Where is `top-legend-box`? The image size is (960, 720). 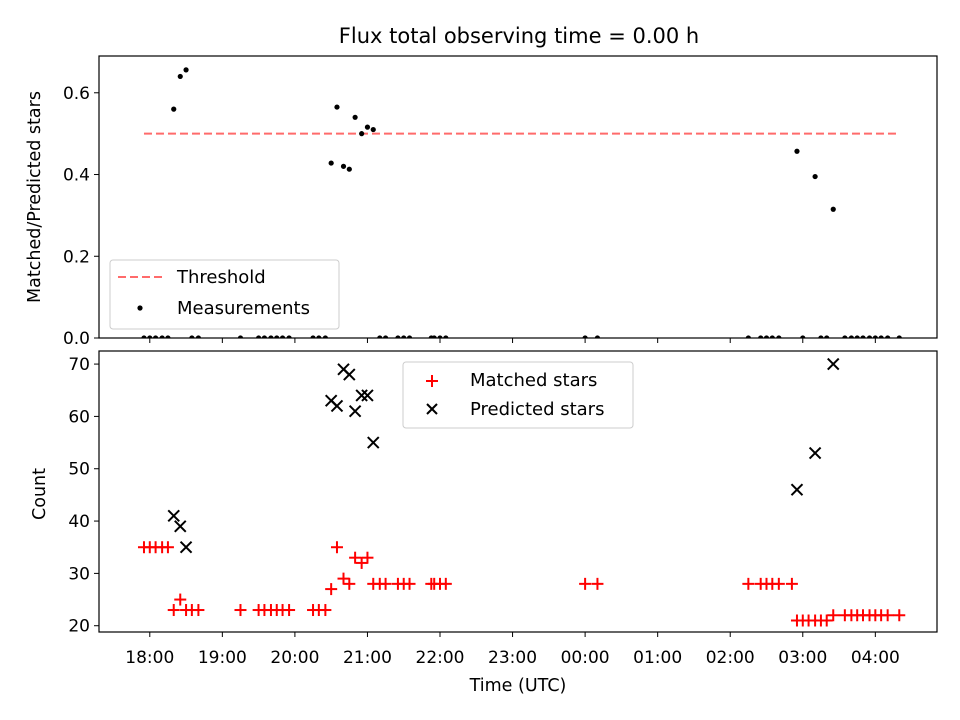
top-legend-box is located at coordinates (224, 294).